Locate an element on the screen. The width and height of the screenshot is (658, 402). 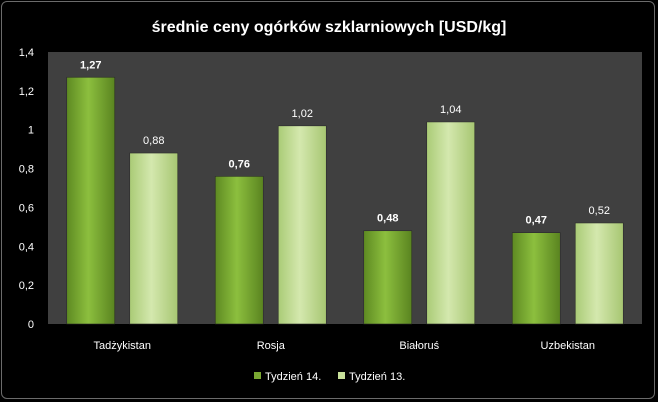
y-tick-label: 0 is located at coordinates (31, 325).